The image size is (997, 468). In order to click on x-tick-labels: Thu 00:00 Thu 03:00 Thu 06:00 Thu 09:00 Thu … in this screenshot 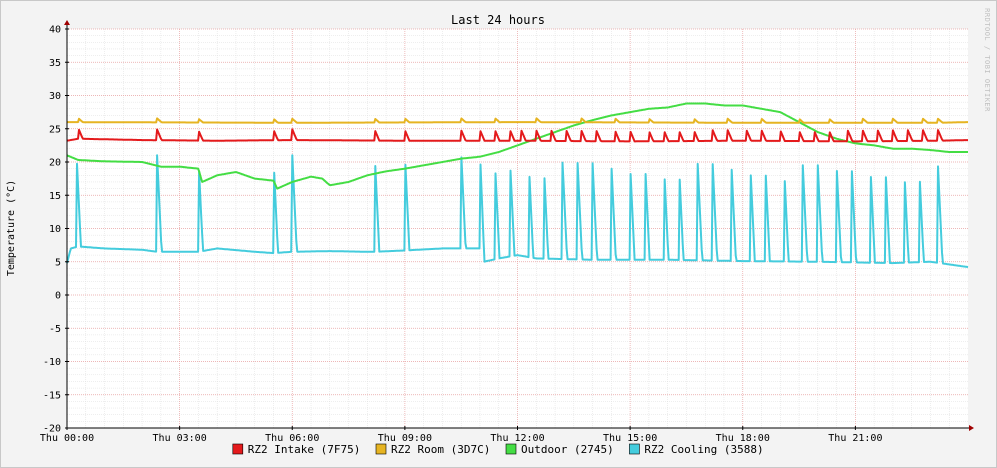, I will do `click(461, 435)`.